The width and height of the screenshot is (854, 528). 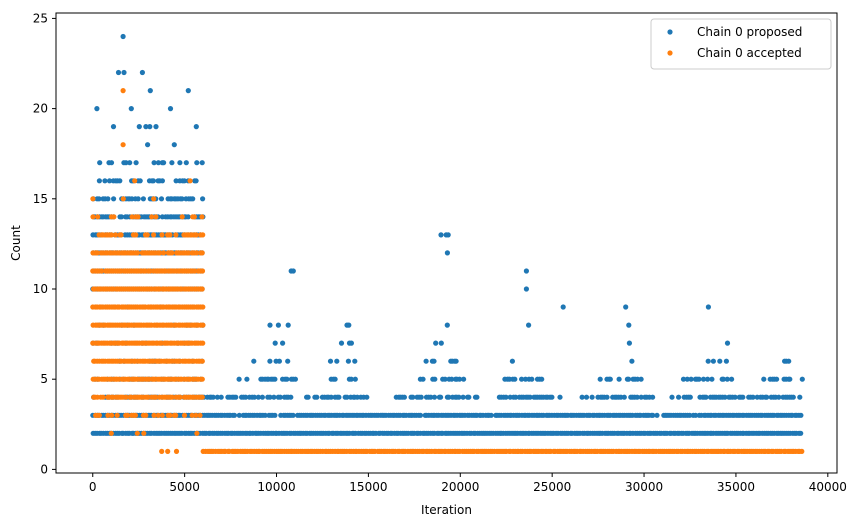 What do you see at coordinates (460, 487) in the screenshot?
I see `x-tick-label: 20000` at bounding box center [460, 487].